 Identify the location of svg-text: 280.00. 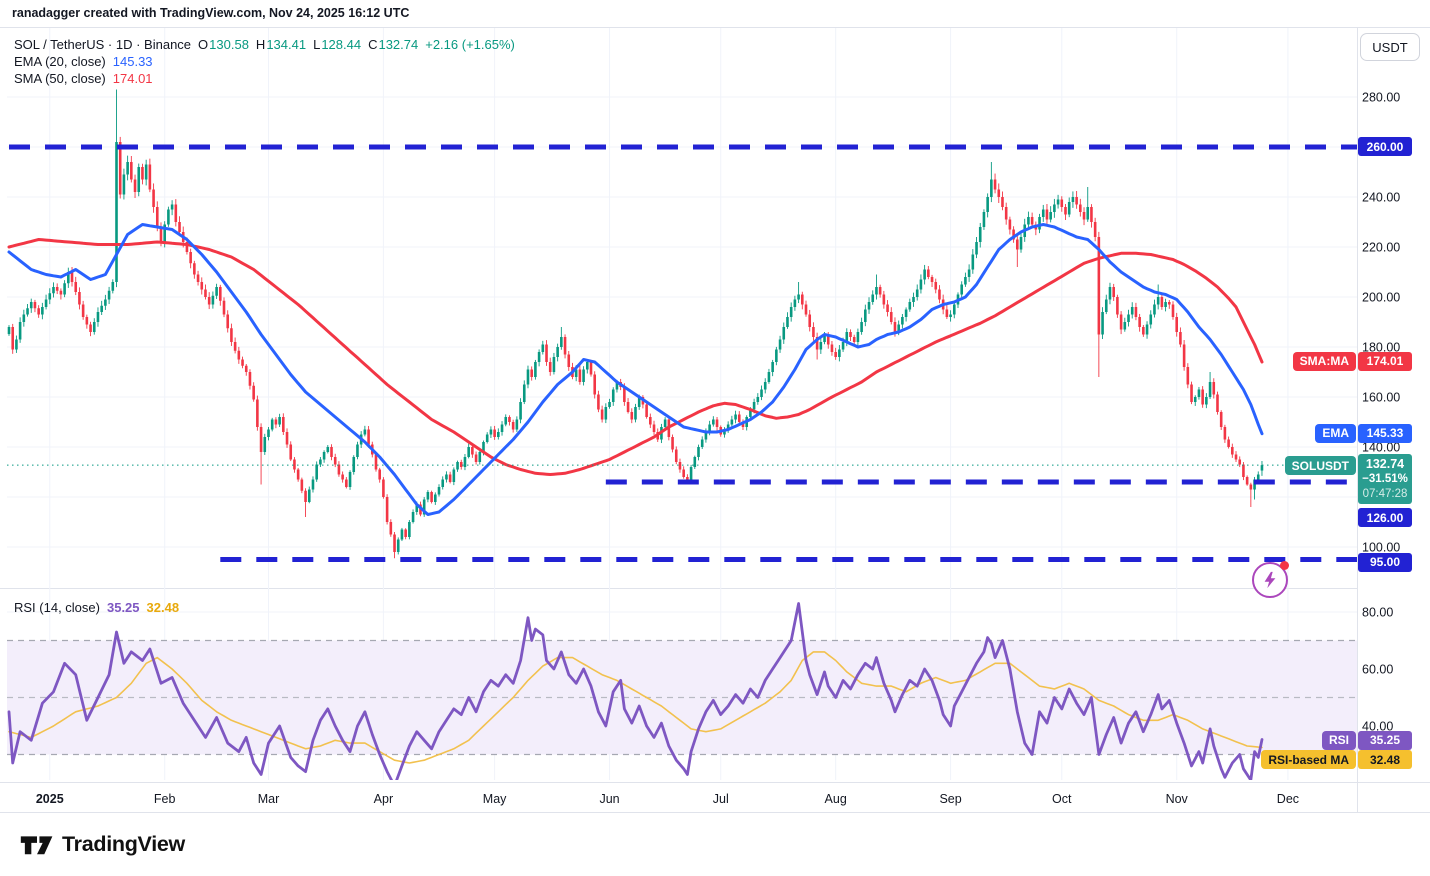
(1381, 98).